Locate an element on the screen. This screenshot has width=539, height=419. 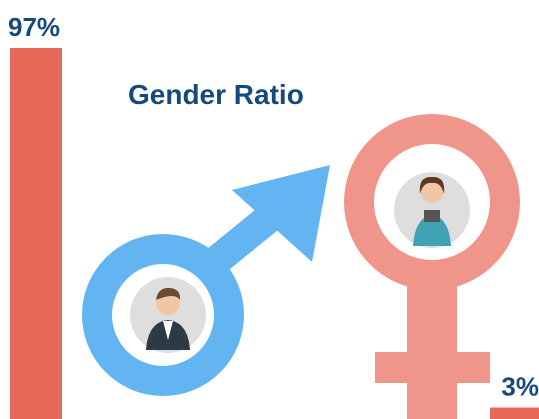
female-hair is located at coordinates (432, 185).